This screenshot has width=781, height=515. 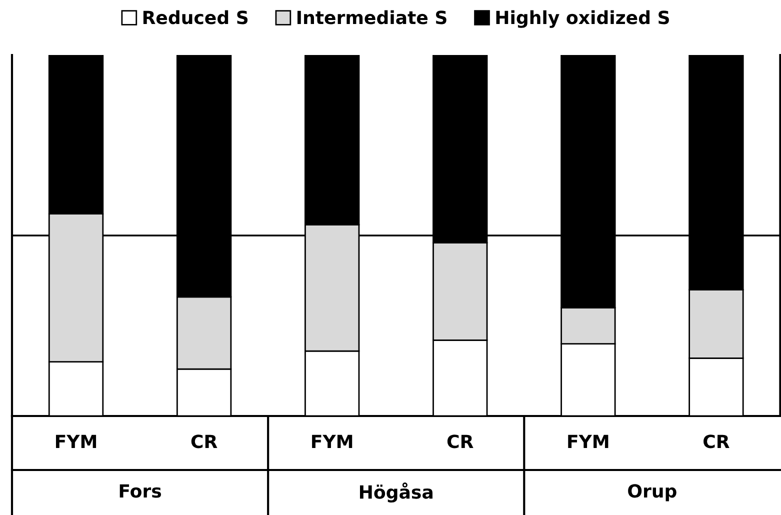 I want to click on text: Högåsa, so click(x=396, y=492).